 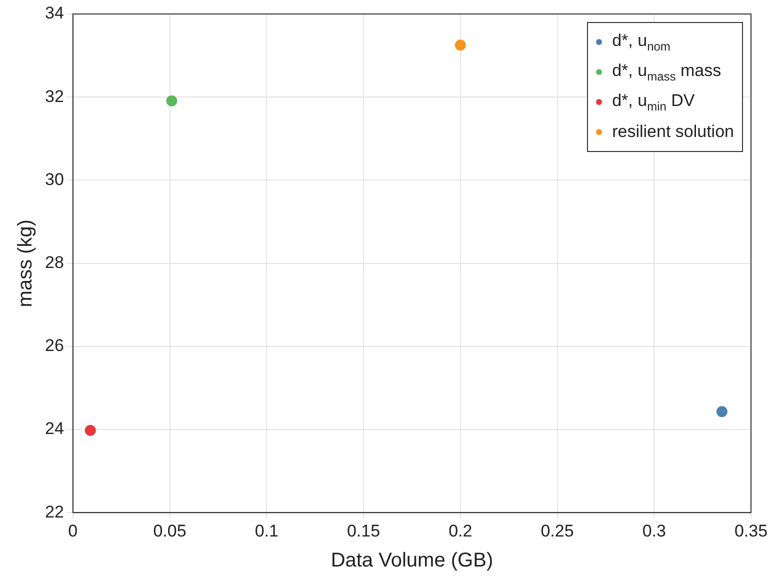 I want to click on y-tick-label: 24, so click(x=54, y=428).